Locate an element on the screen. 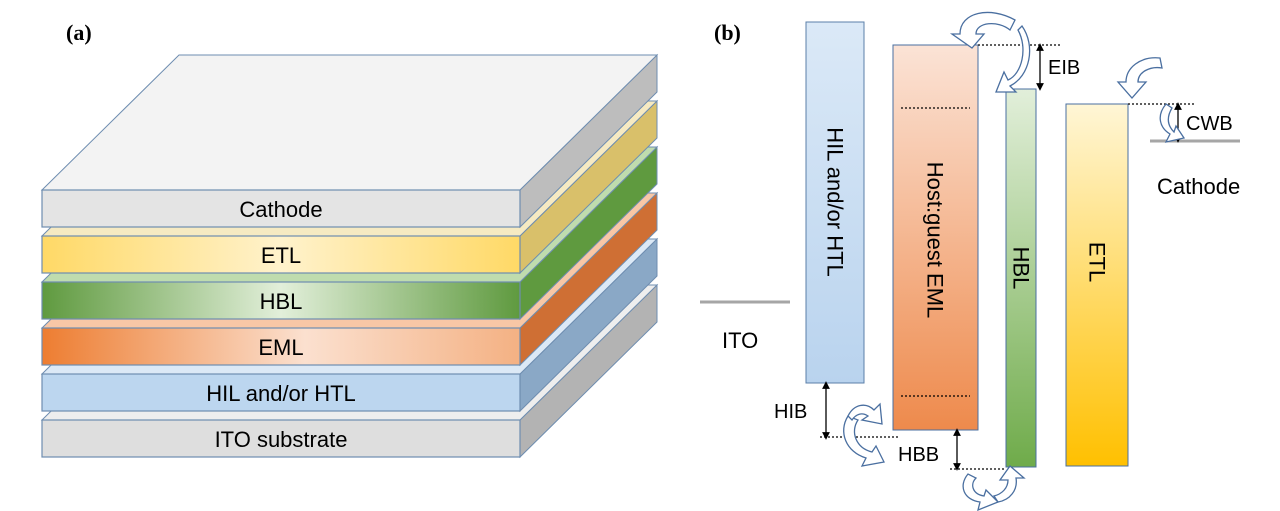  layer-label: HIL and/or HTL is located at coordinates (281, 393).